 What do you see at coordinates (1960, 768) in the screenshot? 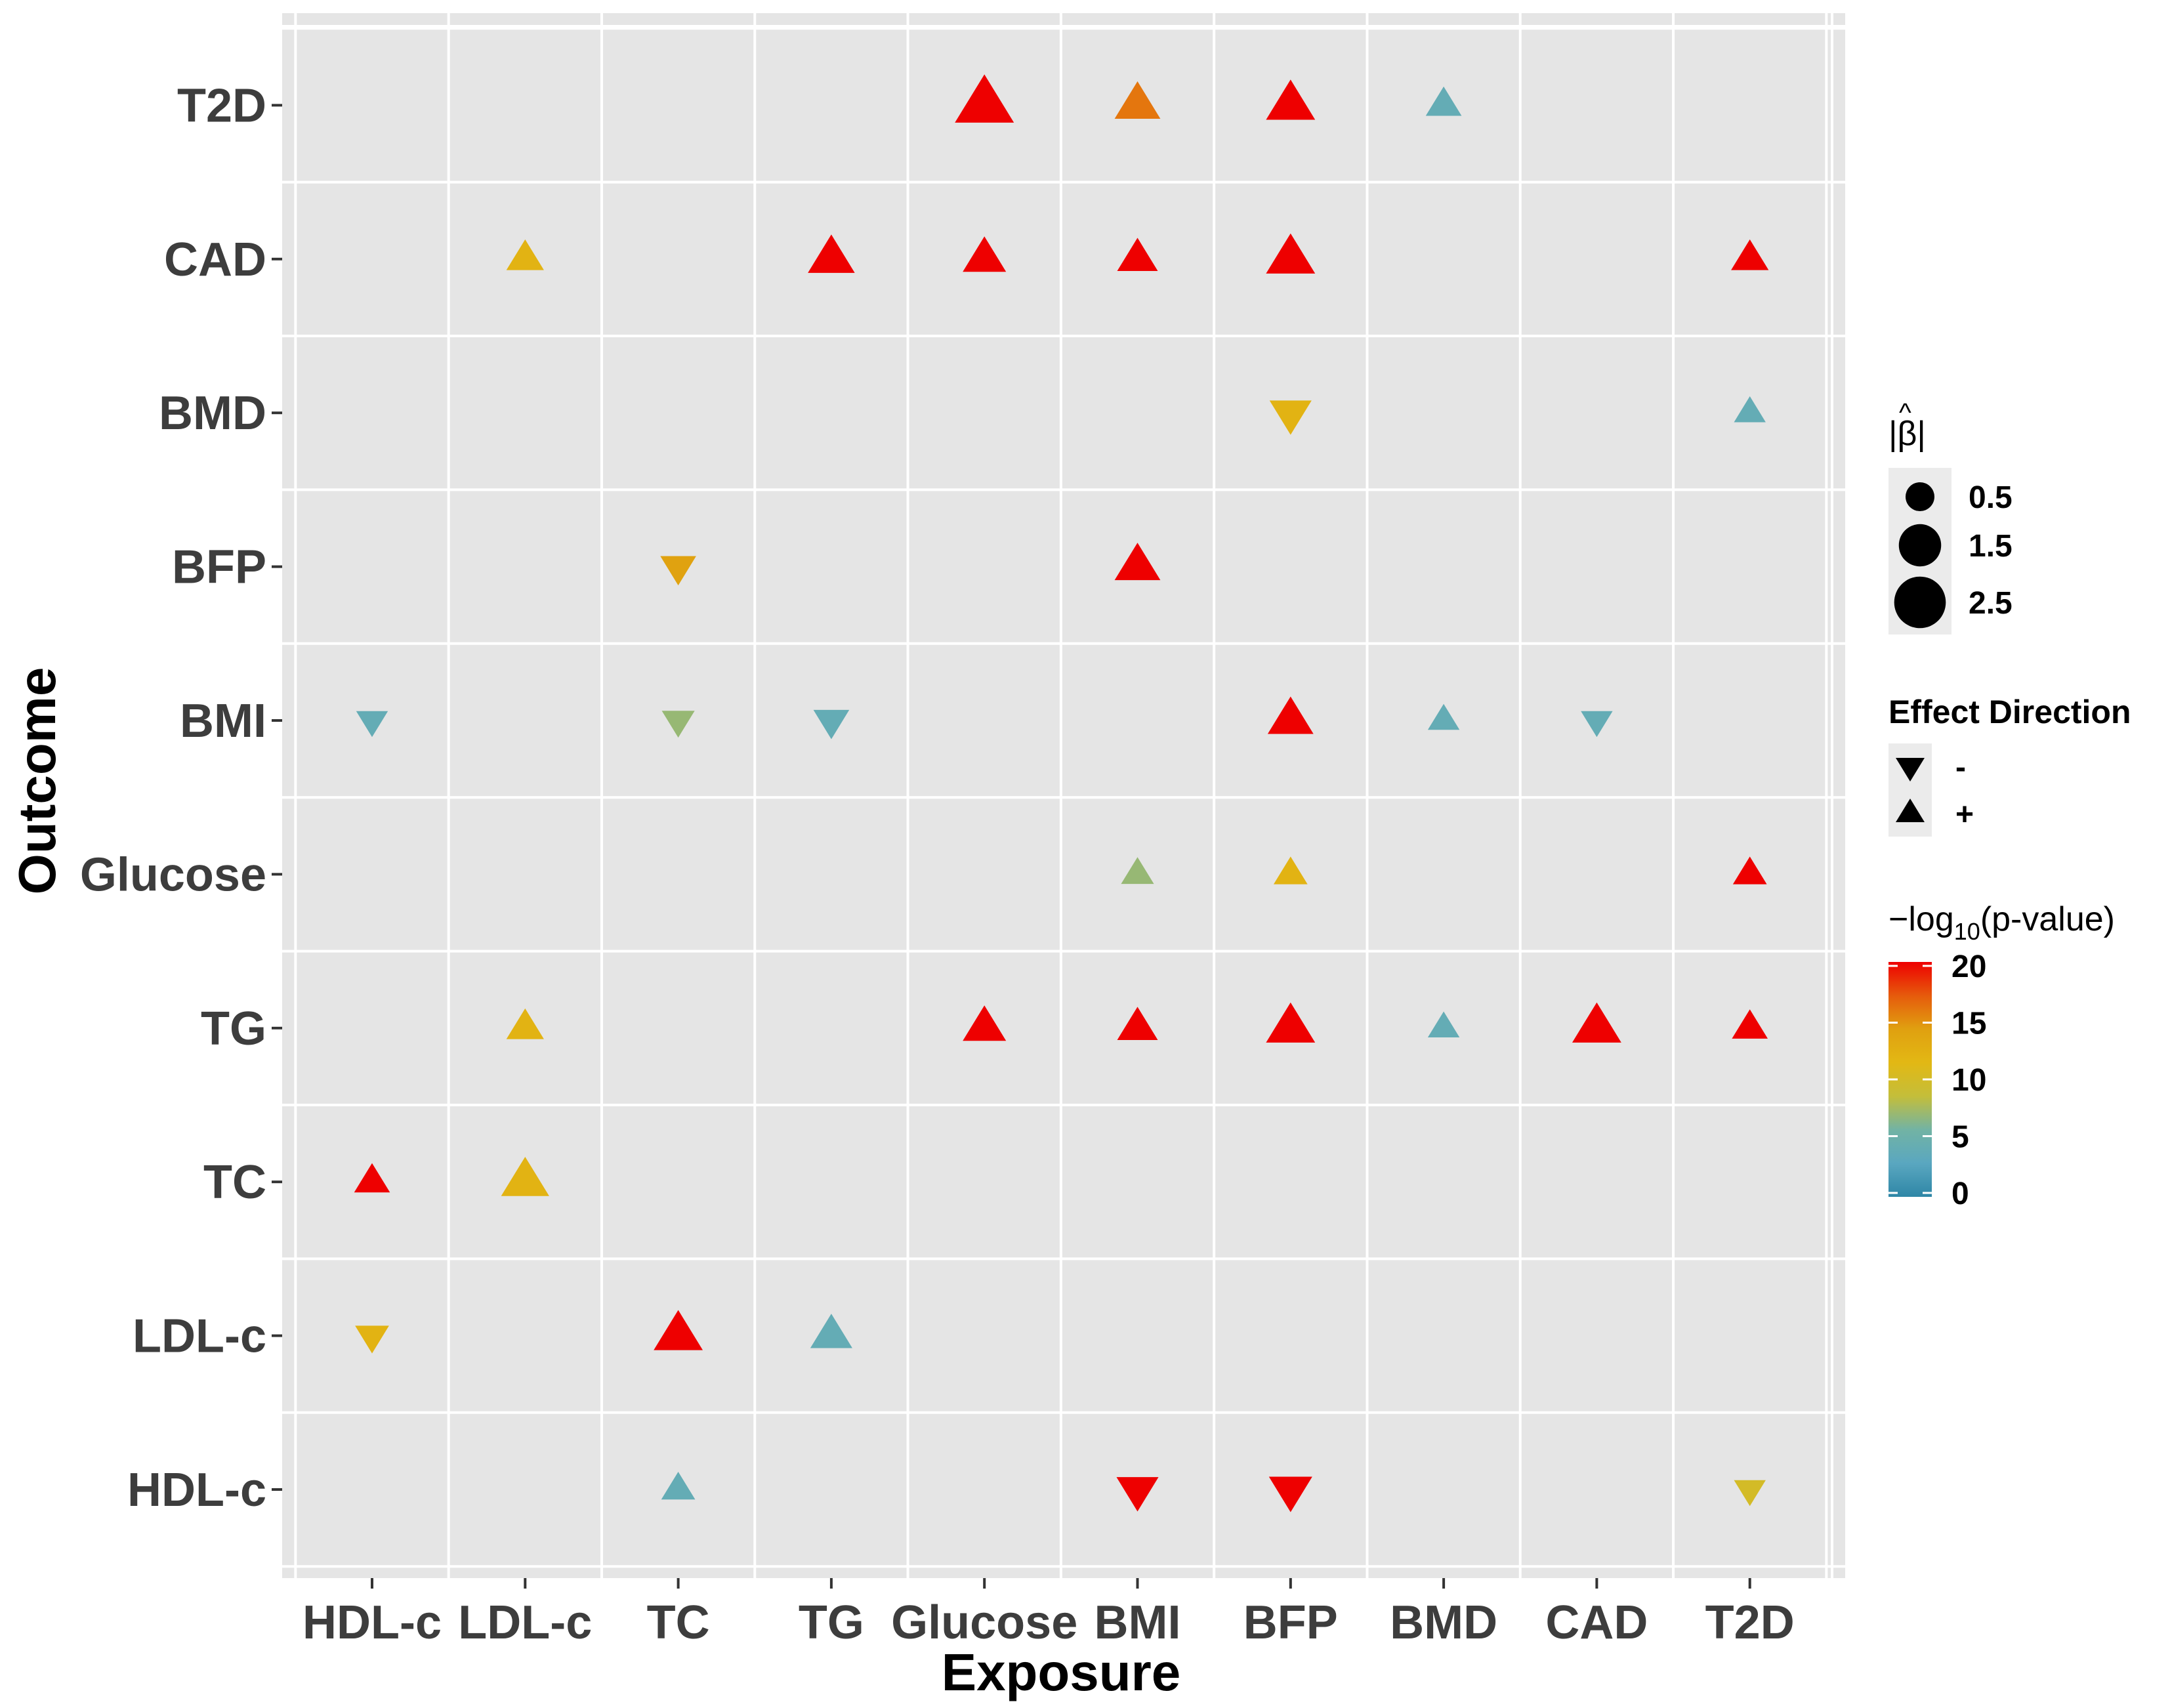
I see `direction-legend-label: -` at bounding box center [1960, 768].